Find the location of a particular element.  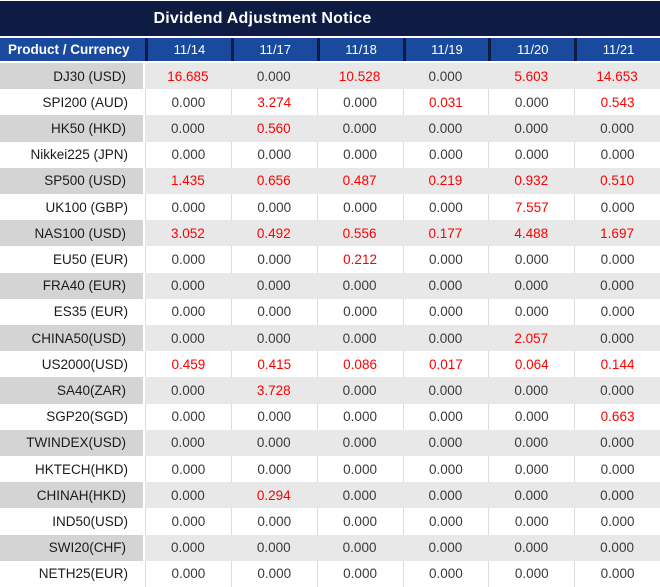

value-cell: 3.052 is located at coordinates (188, 233).